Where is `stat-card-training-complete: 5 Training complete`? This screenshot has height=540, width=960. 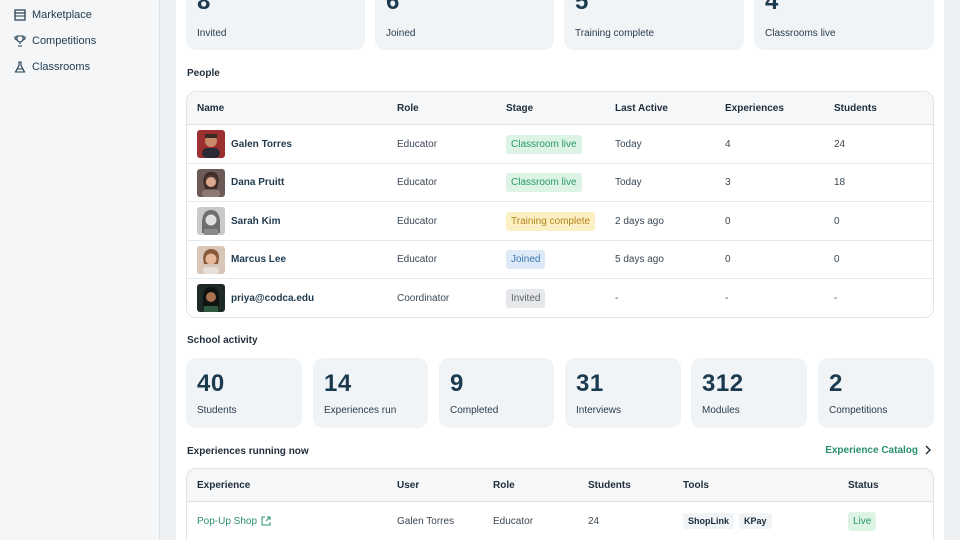
stat-card-training-complete: 5 Training complete is located at coordinates (654, 25).